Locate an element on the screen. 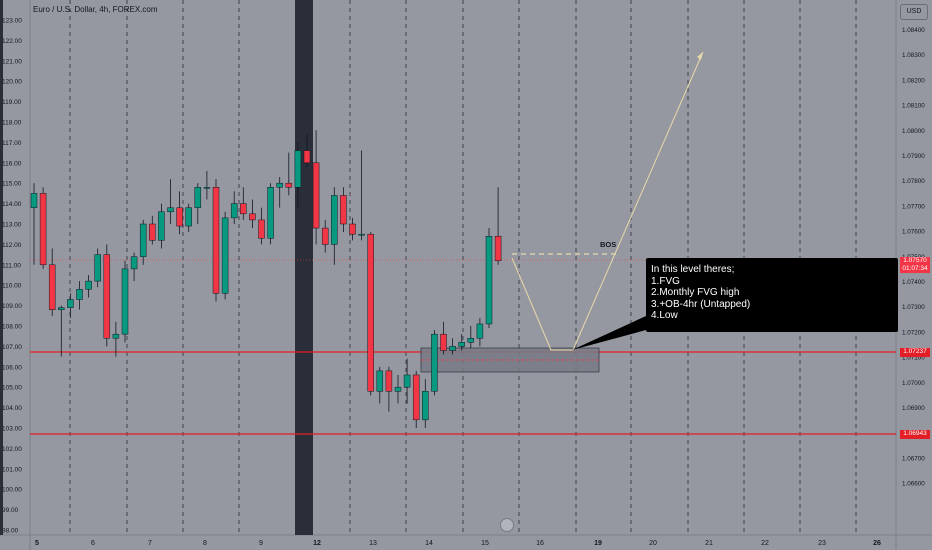 The height and width of the screenshot is (550, 932). annotation-line: 1.FVG is located at coordinates (665, 281).